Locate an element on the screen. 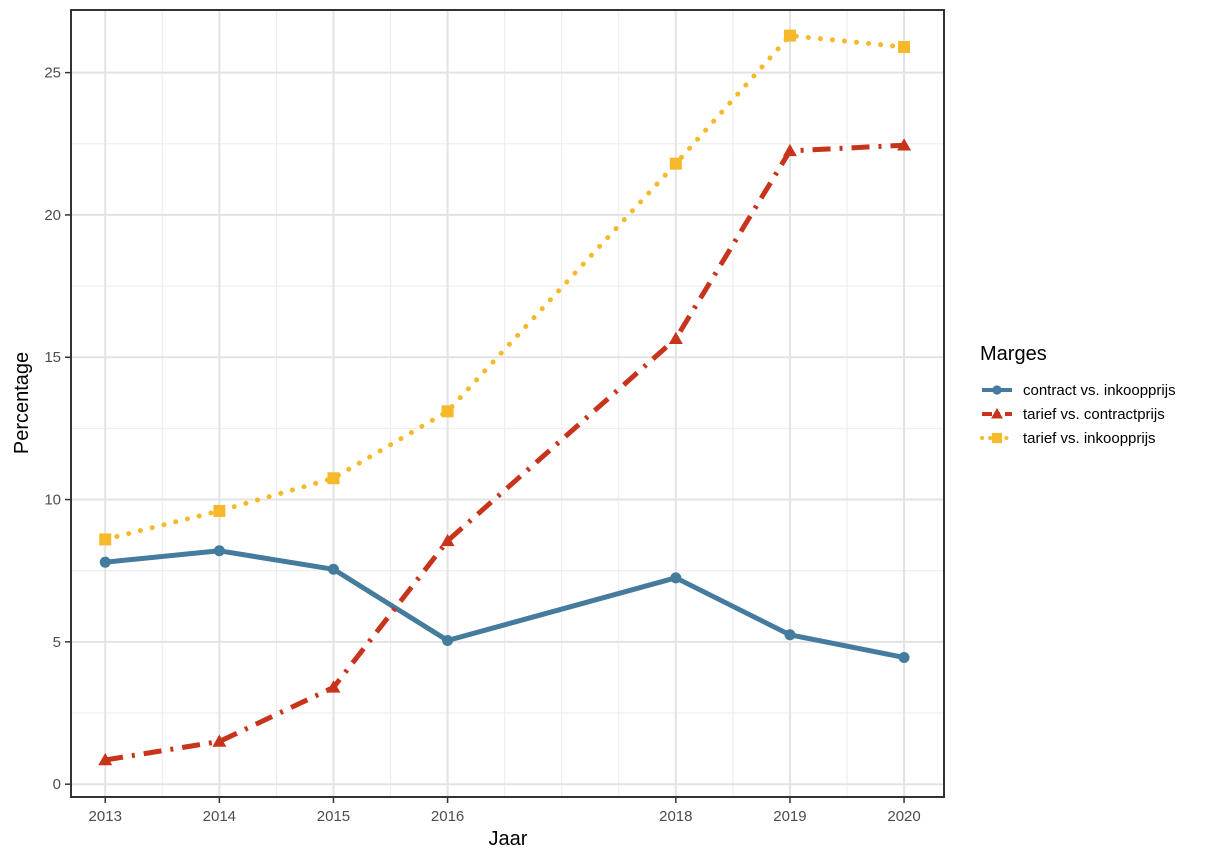  y-axis-title: Percentage is located at coordinates (22, 403).